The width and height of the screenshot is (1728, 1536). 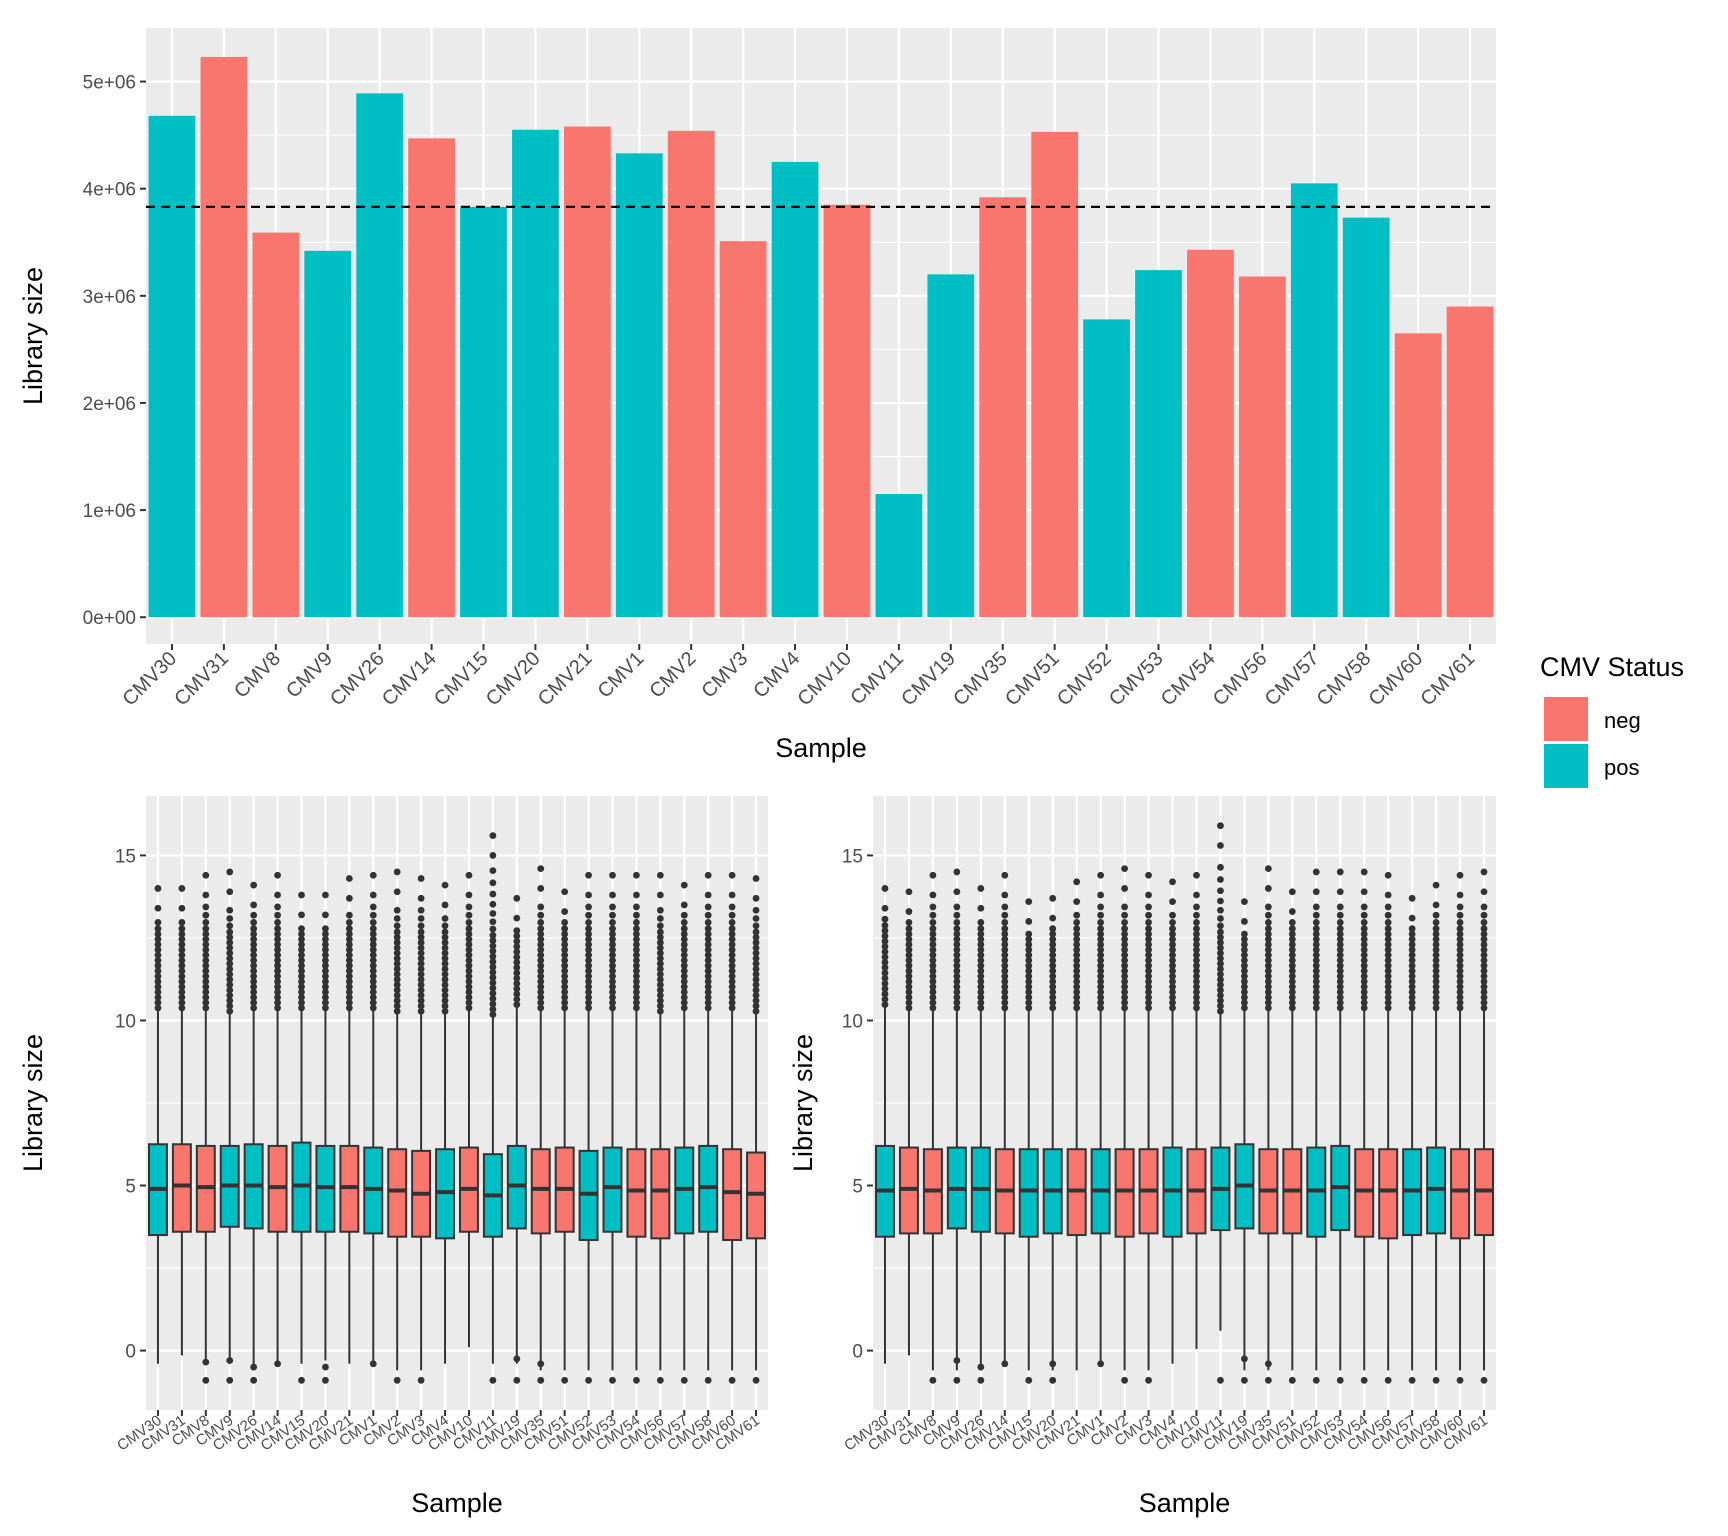 What do you see at coordinates (201, 679) in the screenshot?
I see `x-tick-label: CMV31` at bounding box center [201, 679].